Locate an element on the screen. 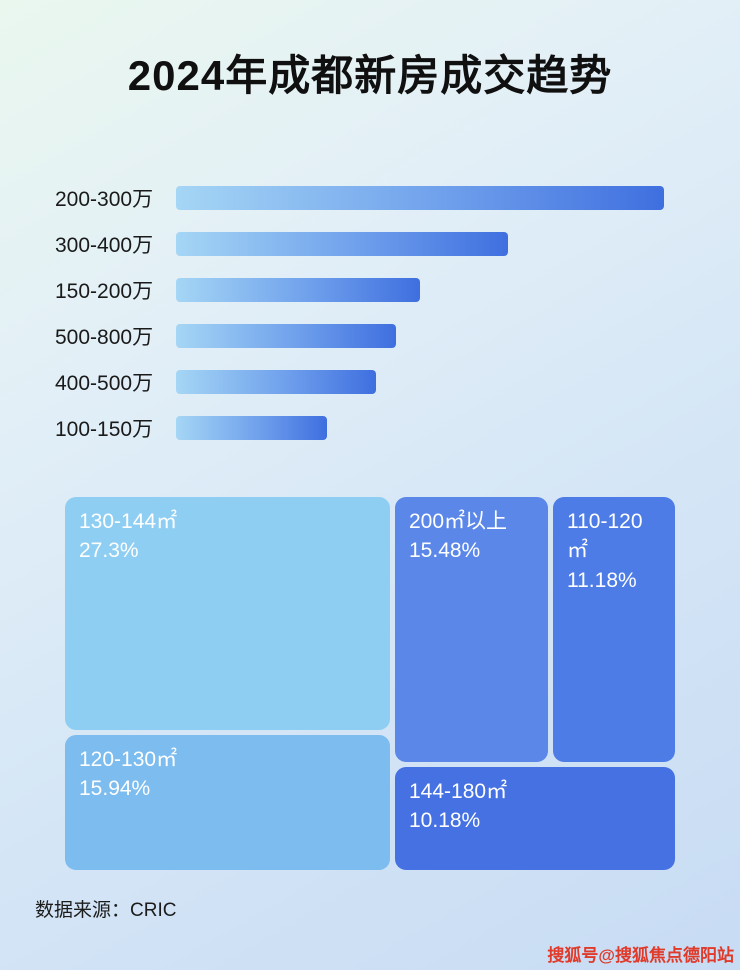 The height and width of the screenshot is (970, 740). treemap-cell-label: 144-180㎡ is located at coordinates (458, 791).